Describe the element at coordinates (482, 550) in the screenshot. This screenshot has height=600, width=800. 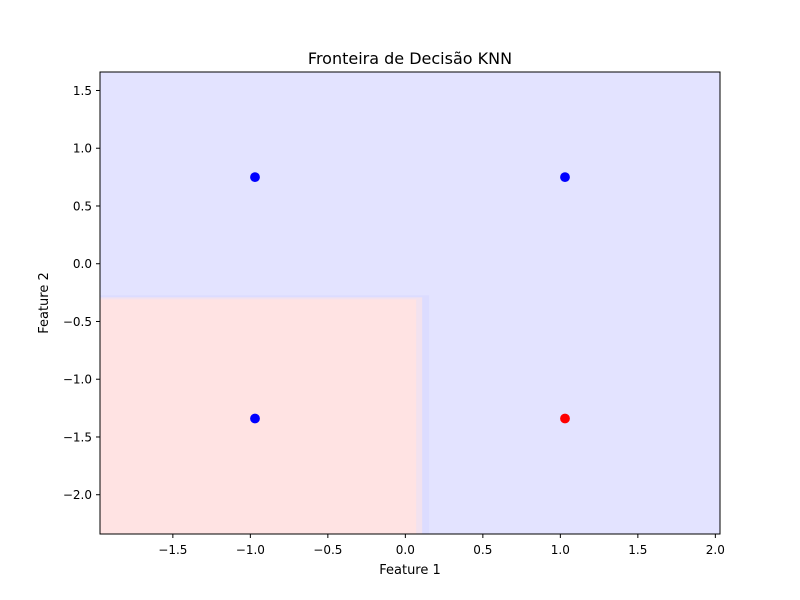
I see `x-tick-label: 0.5` at that location.